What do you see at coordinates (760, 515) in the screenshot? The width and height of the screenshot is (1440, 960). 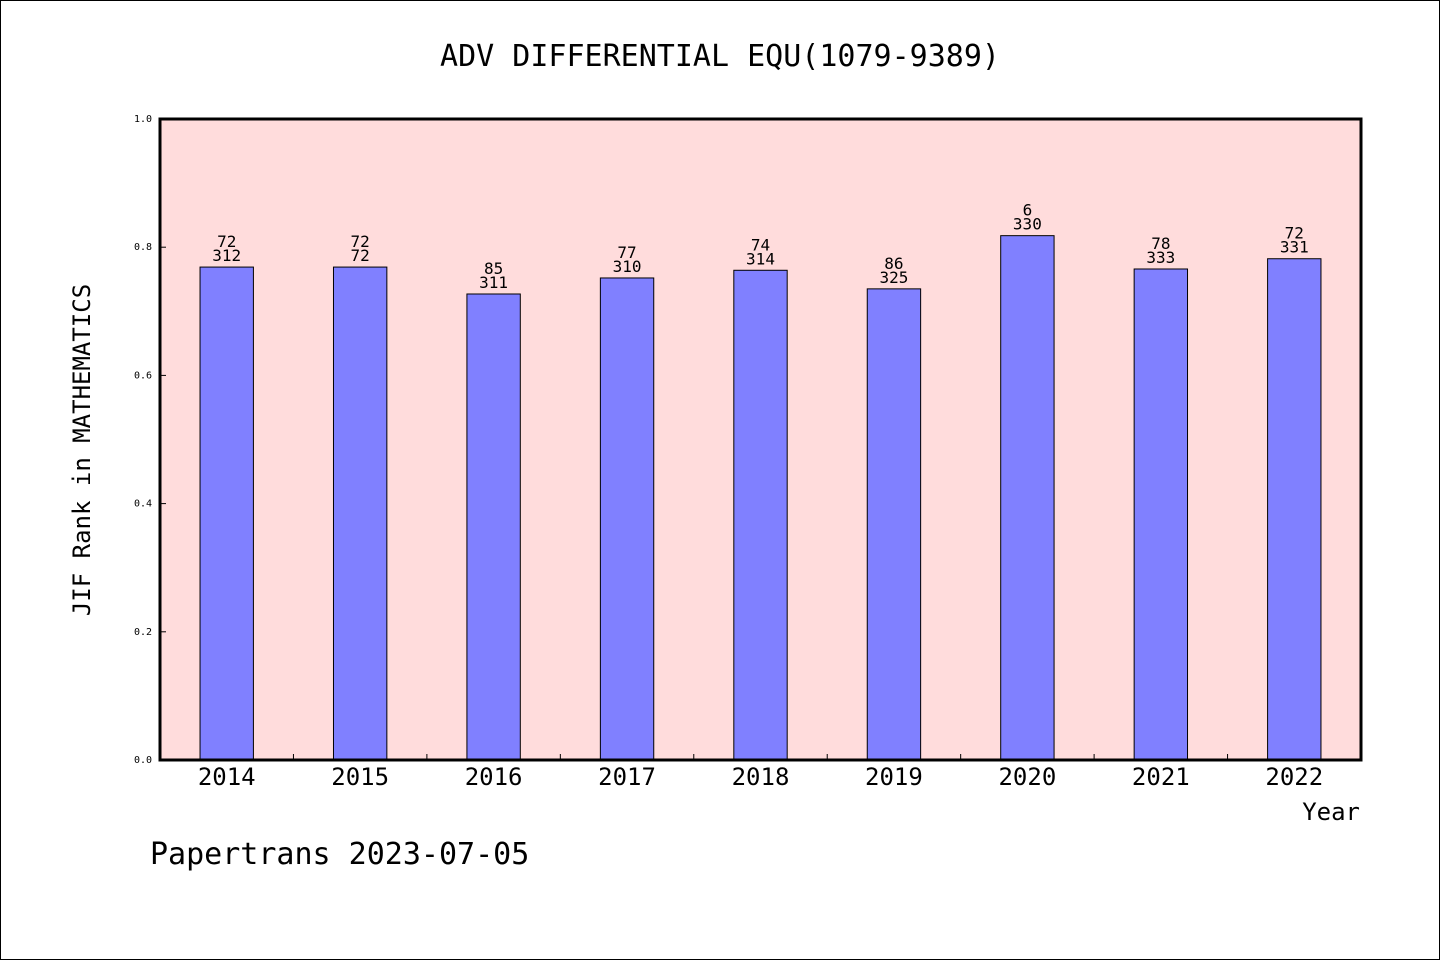 I see `bar-2018` at bounding box center [760, 515].